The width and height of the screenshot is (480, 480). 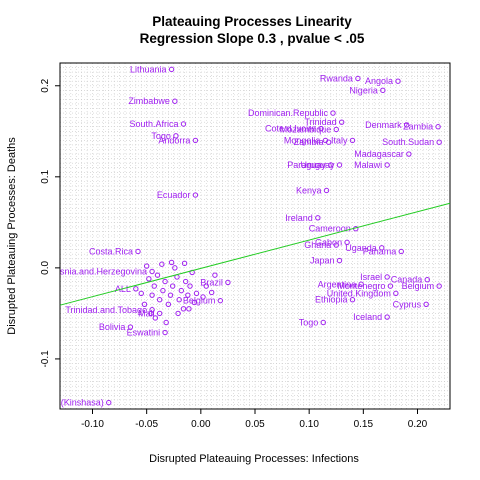 What do you see at coordinates (45, 85) in the screenshot?
I see `y-tick-label: 0.2` at bounding box center [45, 85].